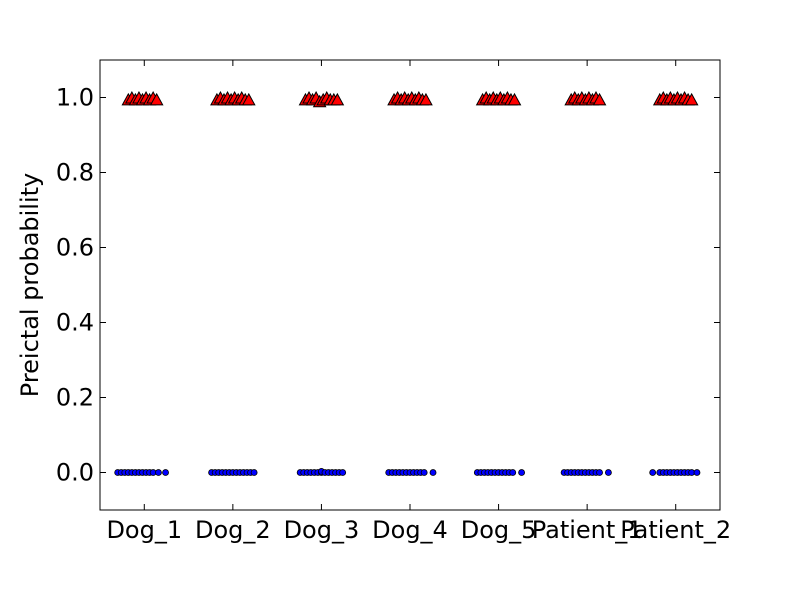 The width and height of the screenshot is (800, 600). Describe the element at coordinates (499, 530) in the screenshot. I see `x-tick-label: Dog_5` at that location.